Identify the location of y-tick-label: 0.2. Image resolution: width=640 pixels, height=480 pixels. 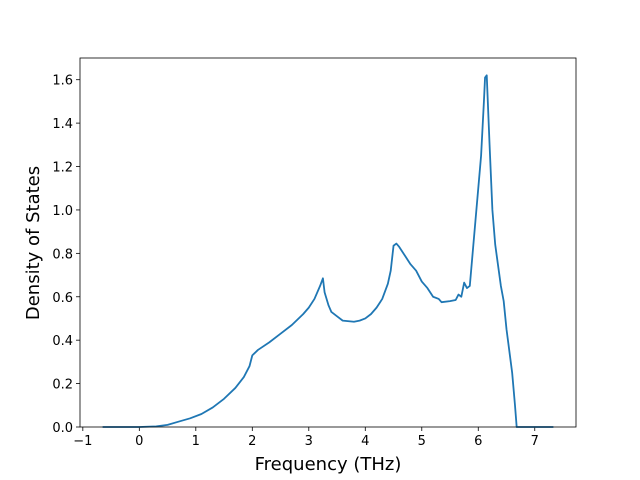
(62, 385).